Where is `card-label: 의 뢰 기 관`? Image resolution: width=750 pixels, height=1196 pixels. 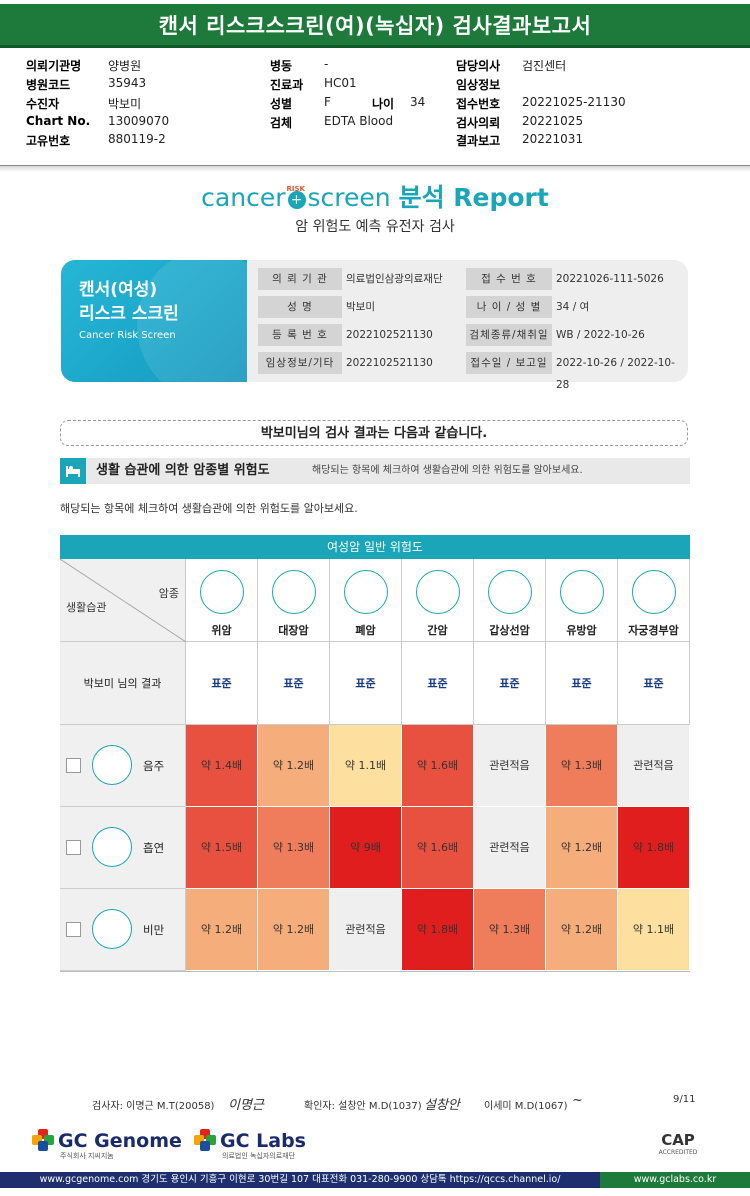 card-label: 의 뢰 기 관 is located at coordinates (300, 279).